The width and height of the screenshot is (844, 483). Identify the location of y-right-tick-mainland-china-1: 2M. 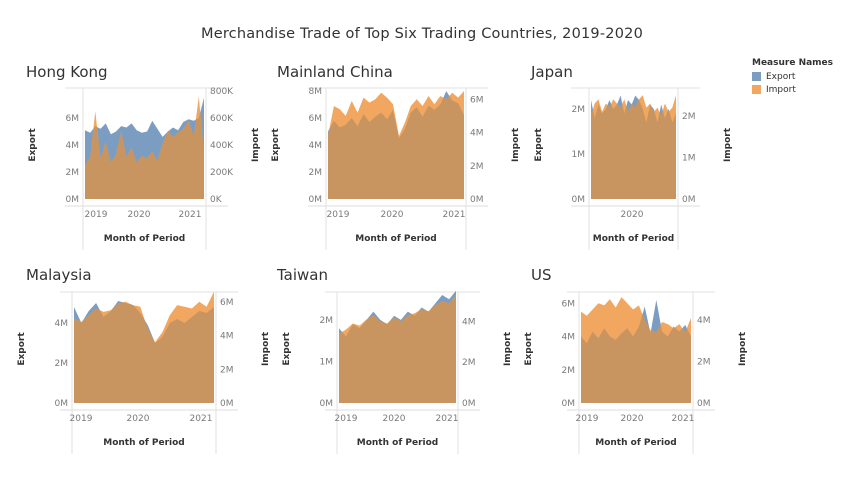
(477, 167).